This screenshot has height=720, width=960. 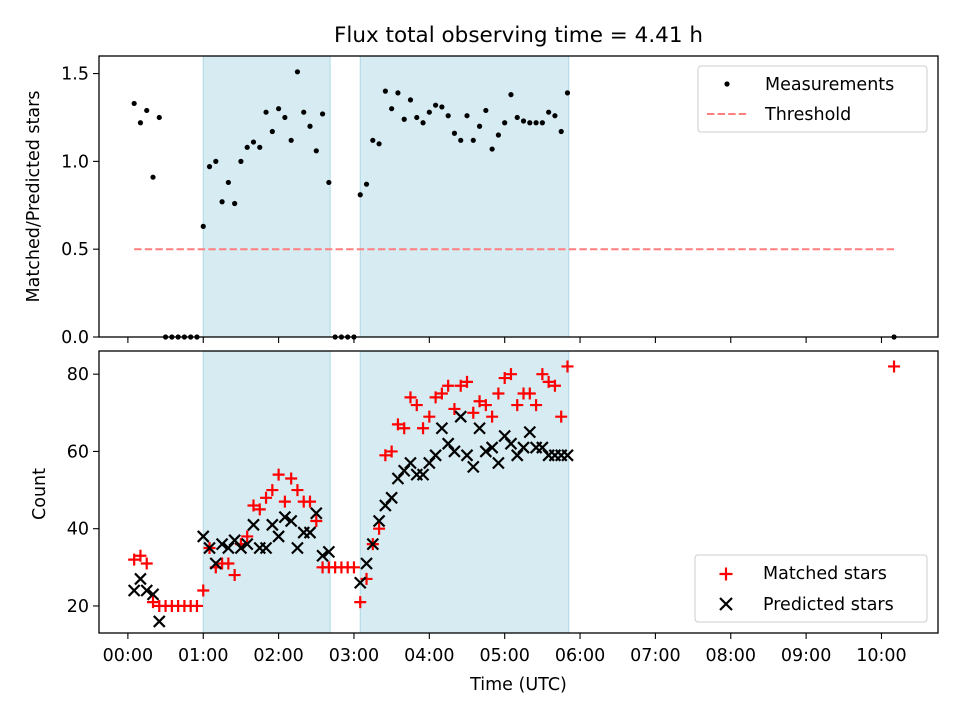 I want to click on x-tick-label: 10:00, so click(x=881, y=656).